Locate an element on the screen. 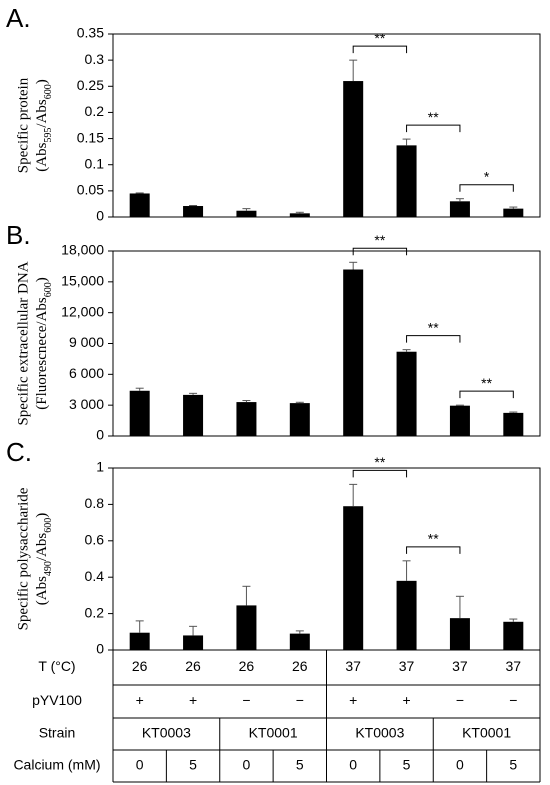 This screenshot has height=785, width=550. panel-label: A. is located at coordinates (18, 18).